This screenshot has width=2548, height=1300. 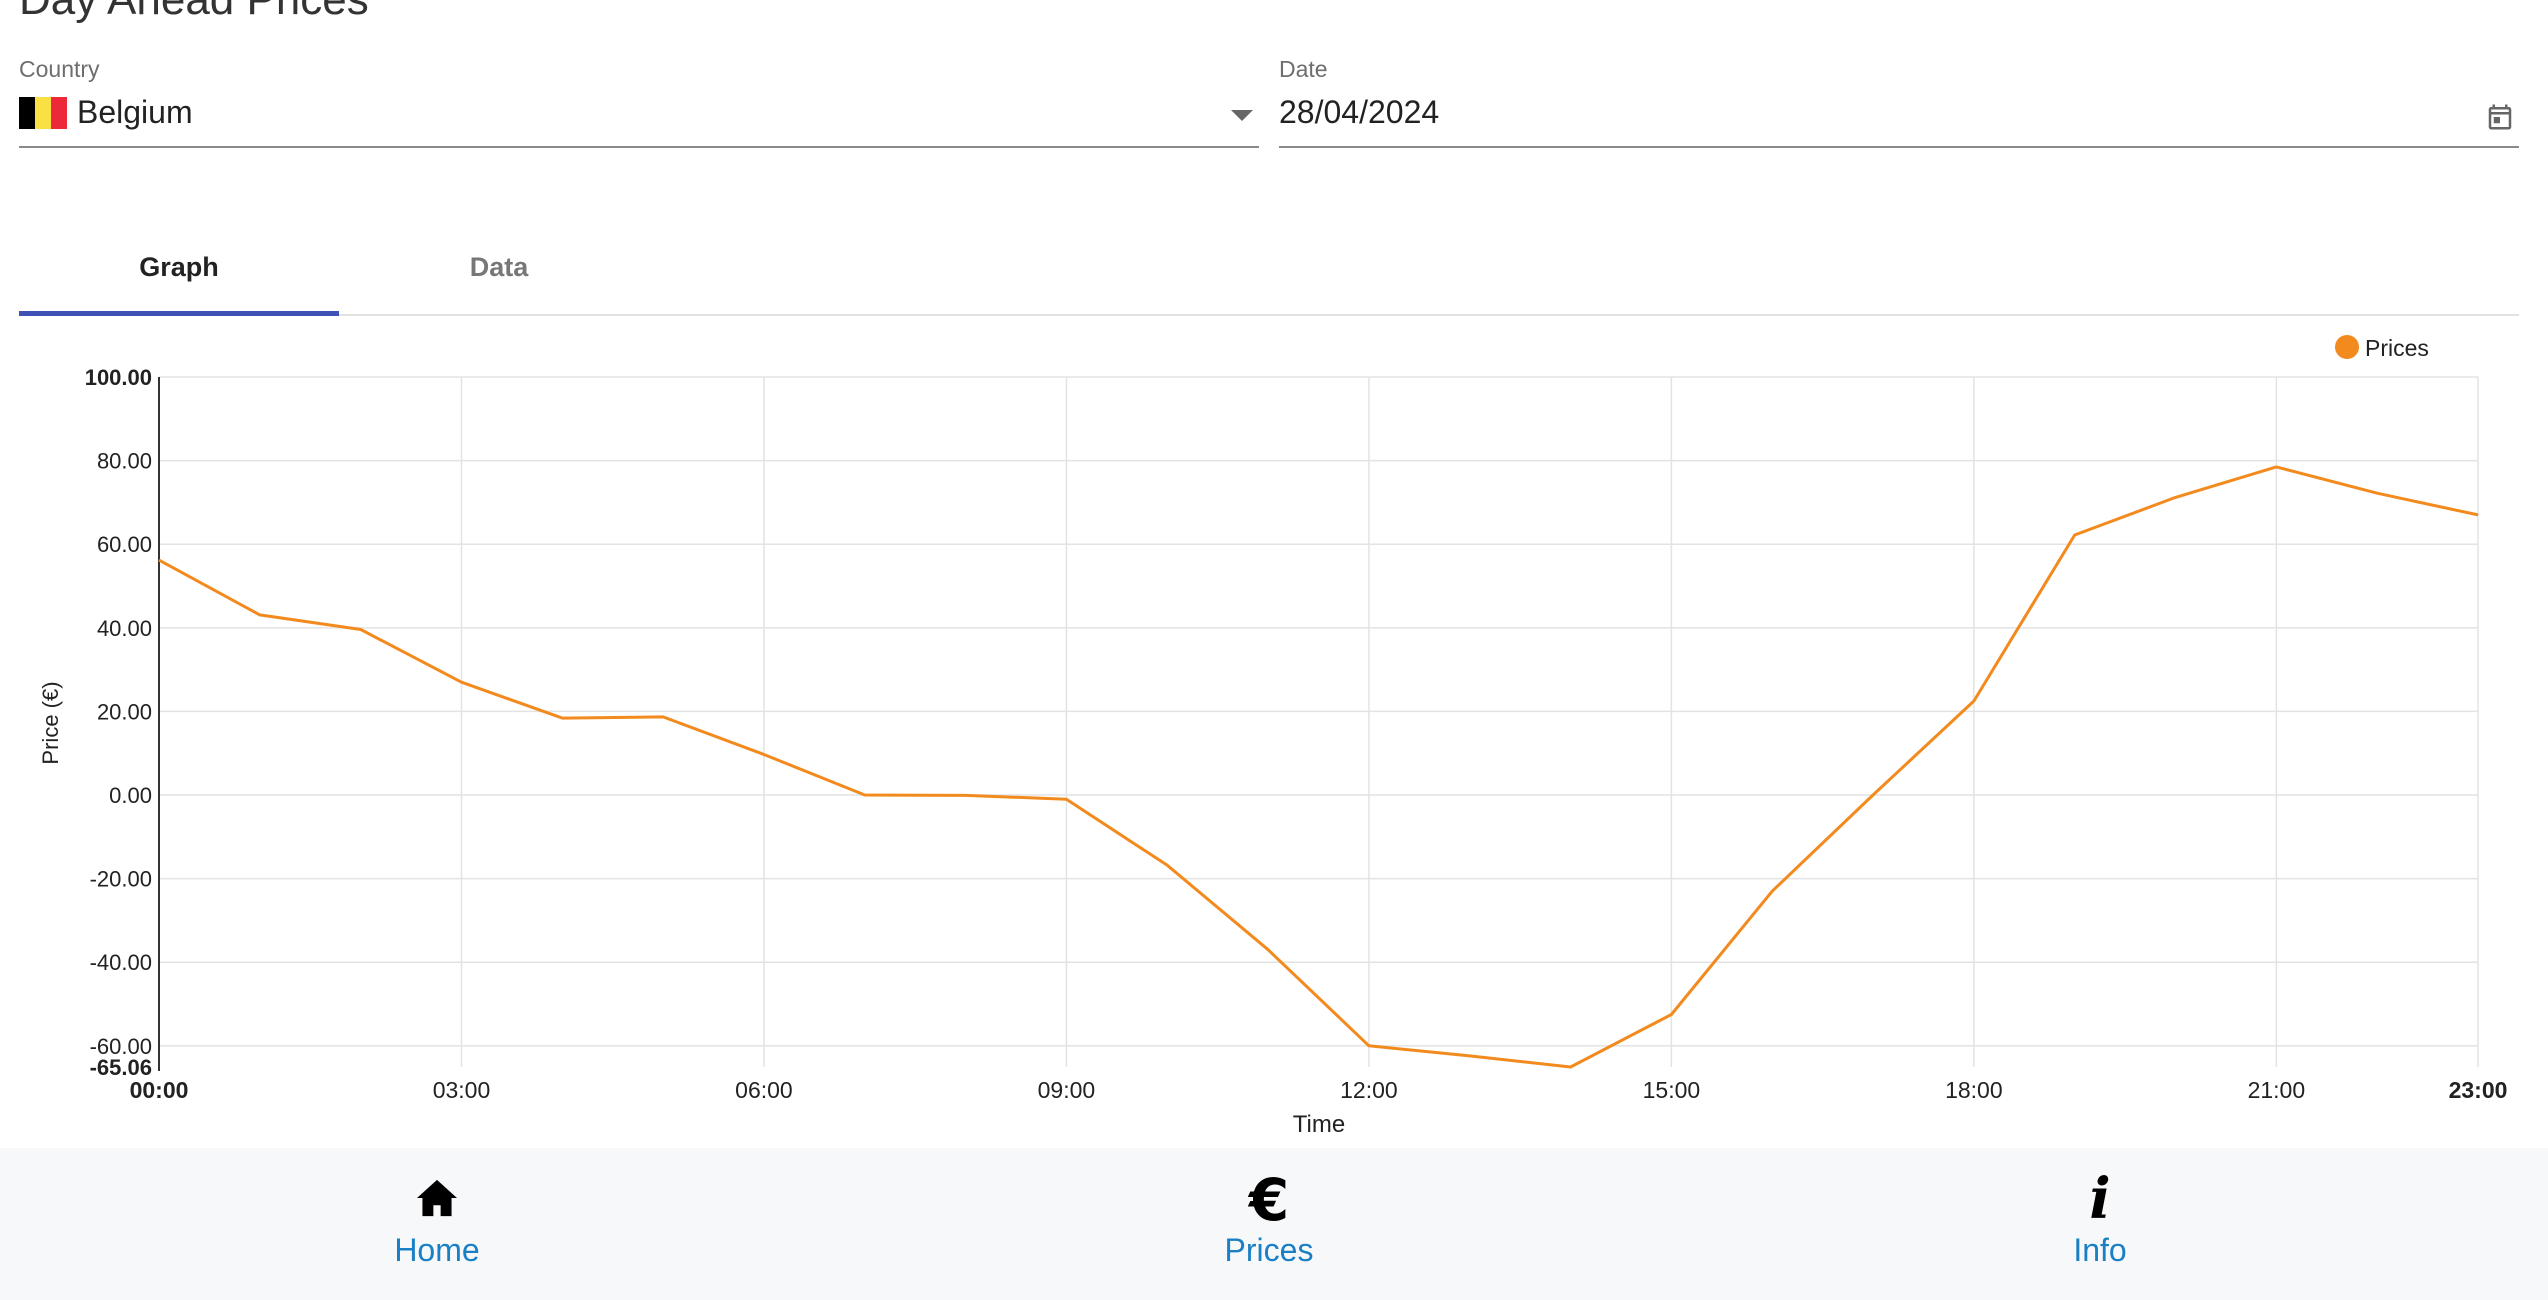 What do you see at coordinates (1303, 69) in the screenshot?
I see `date-label: Date` at bounding box center [1303, 69].